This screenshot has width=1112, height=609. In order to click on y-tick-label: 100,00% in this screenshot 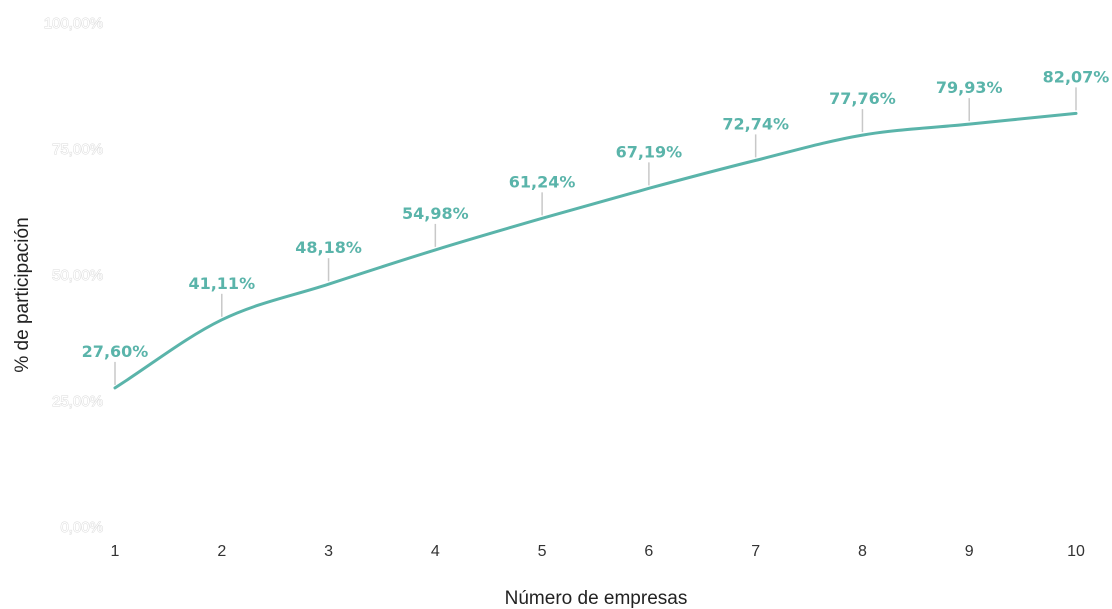, I will do `click(73, 23)`.